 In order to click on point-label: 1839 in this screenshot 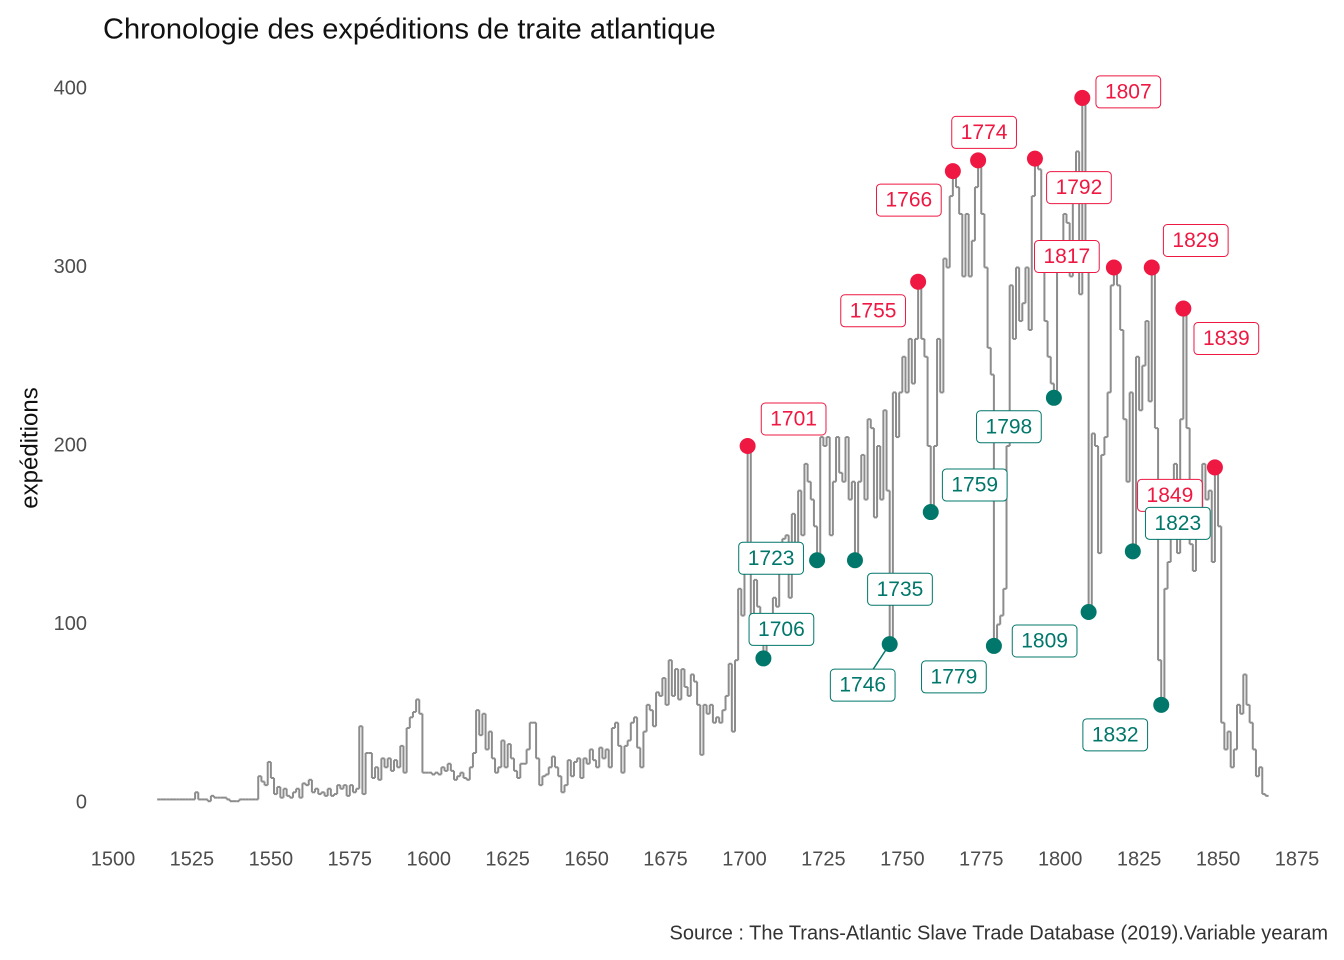, I will do `click(1226, 339)`.